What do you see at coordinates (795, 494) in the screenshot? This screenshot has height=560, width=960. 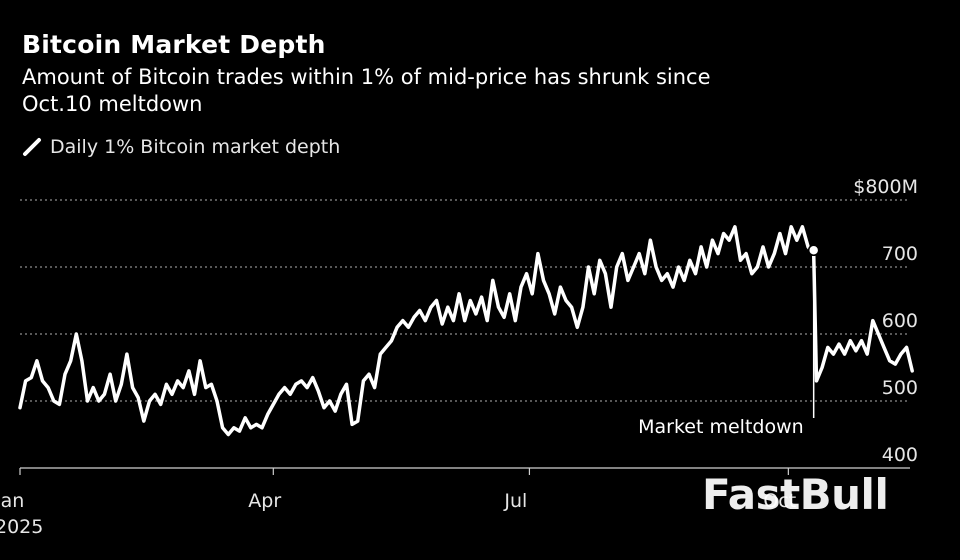 I see `watermark-logo: FastBull` at bounding box center [795, 494].